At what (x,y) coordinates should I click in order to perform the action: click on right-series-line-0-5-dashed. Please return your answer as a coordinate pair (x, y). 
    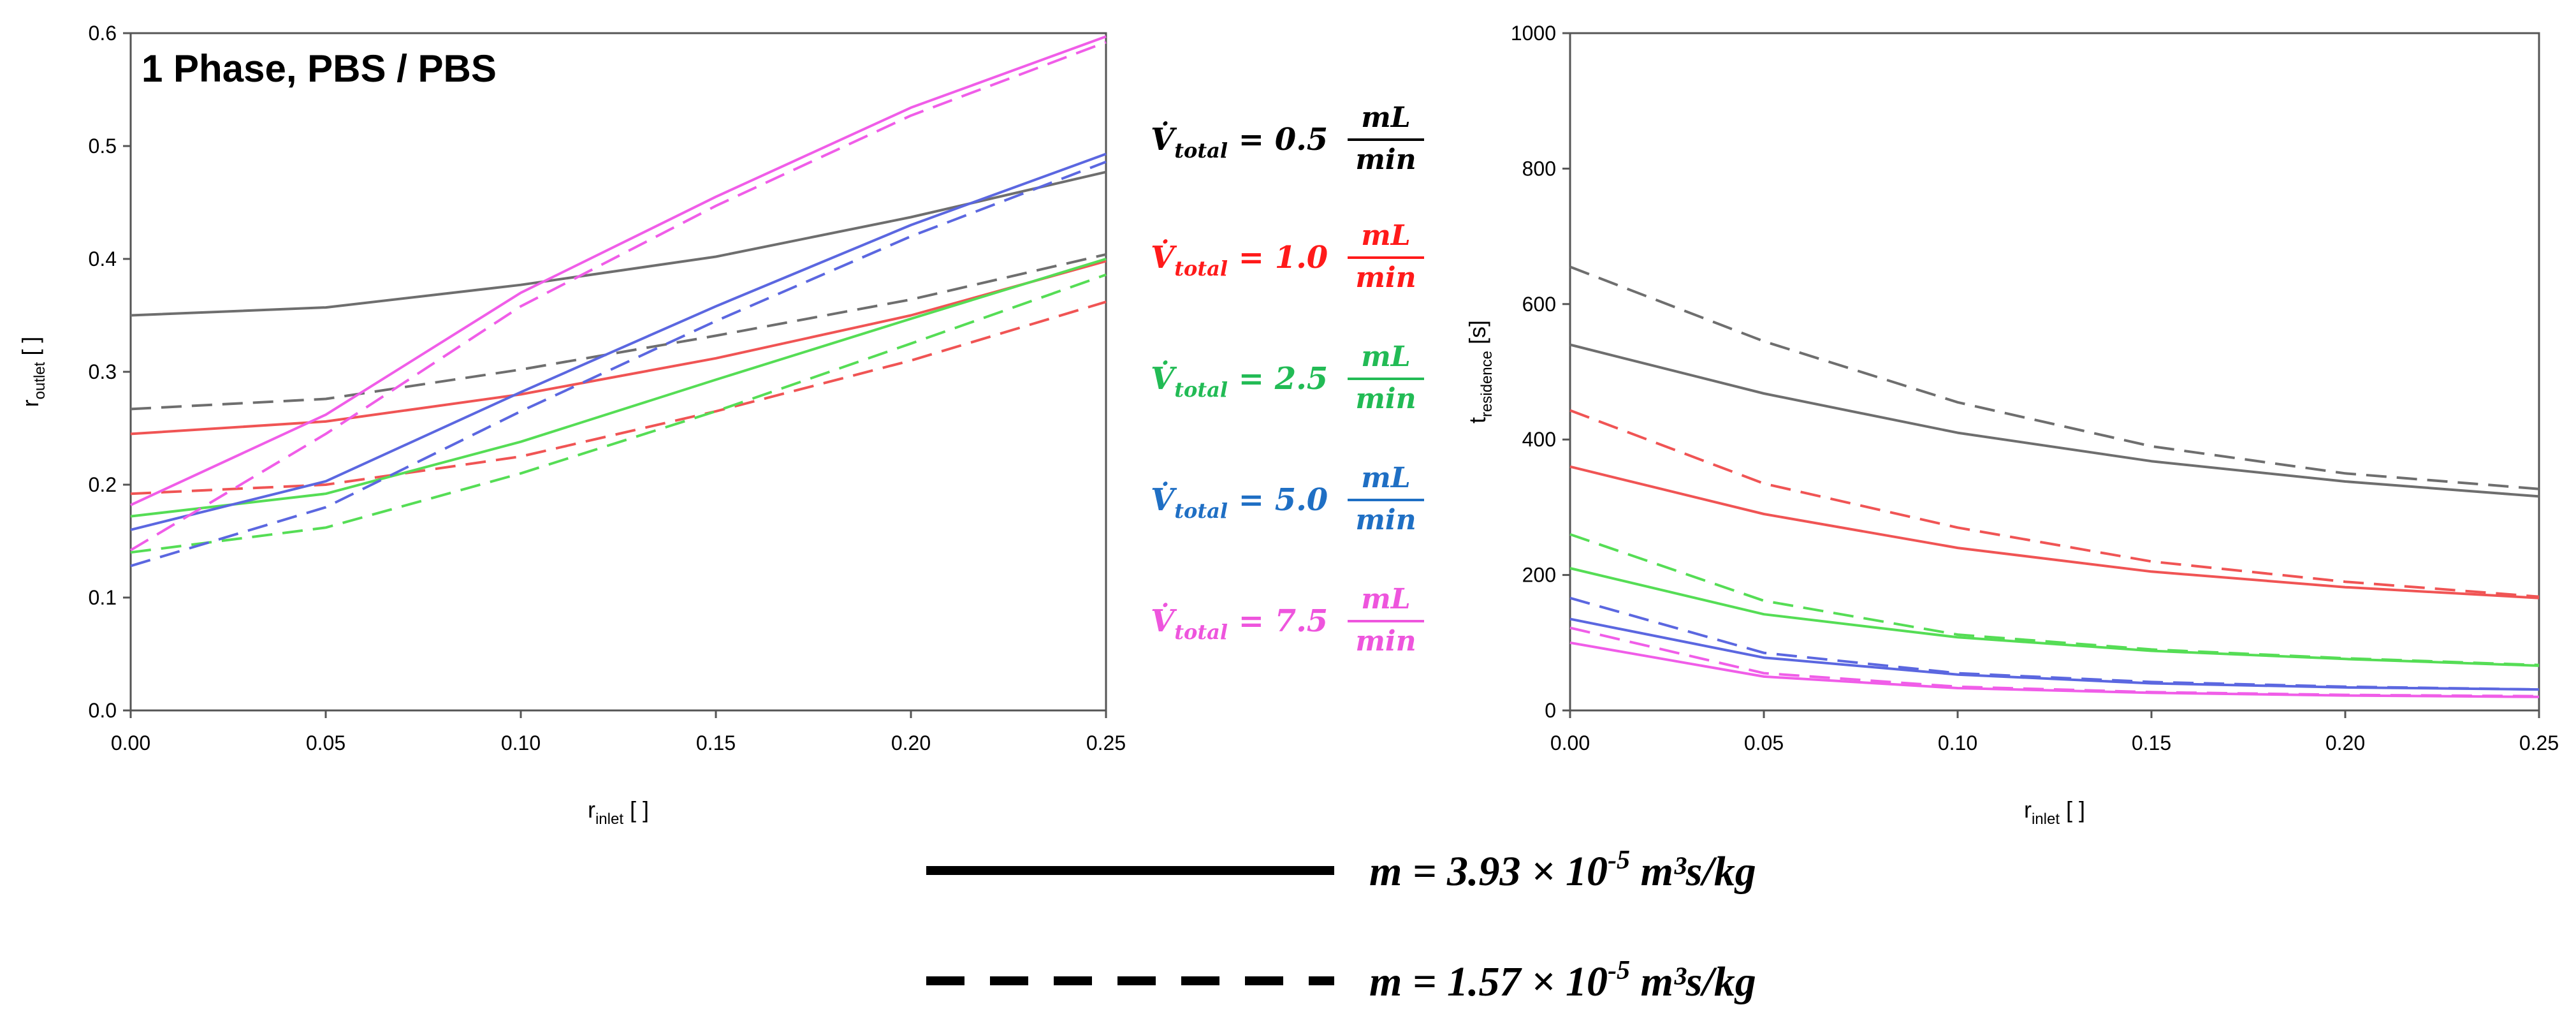
    Looking at the image, I should click on (2054, 377).